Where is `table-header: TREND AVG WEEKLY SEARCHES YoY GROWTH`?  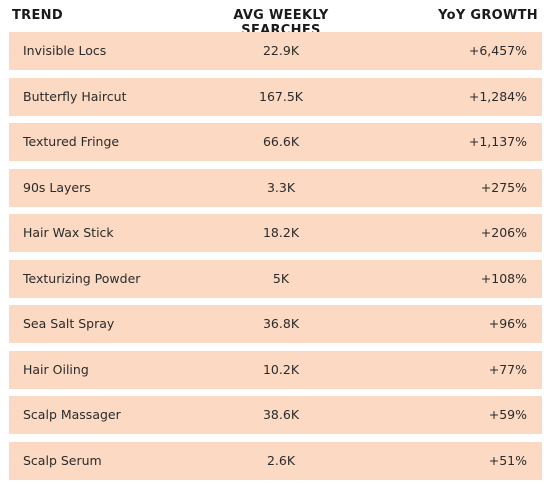
table-header: TREND AVG WEEKLY SEARCHES YoY GROWTH is located at coordinates (275, 19).